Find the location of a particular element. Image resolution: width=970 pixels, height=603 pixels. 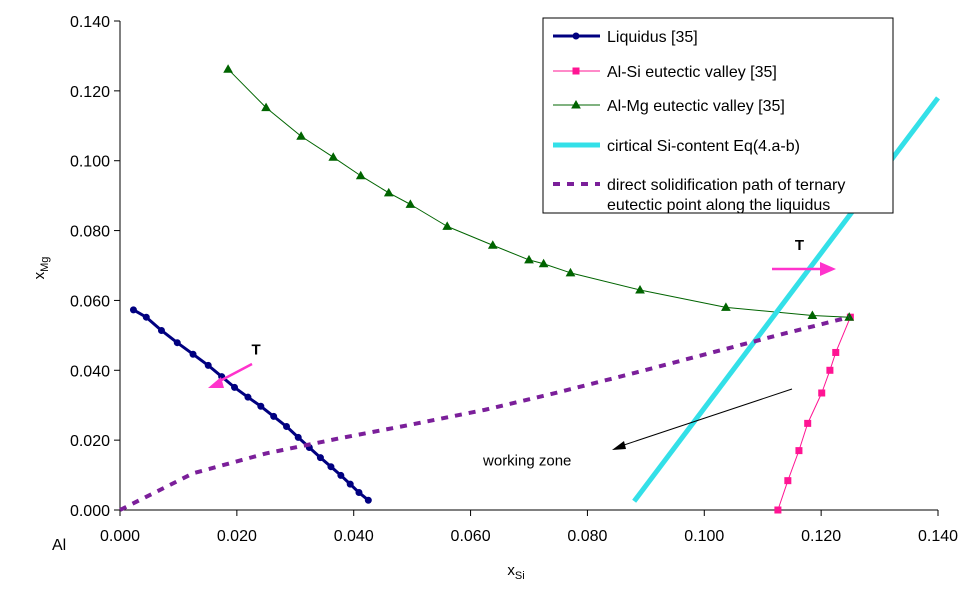

y-tick-label: 0.000 is located at coordinates (90, 511).